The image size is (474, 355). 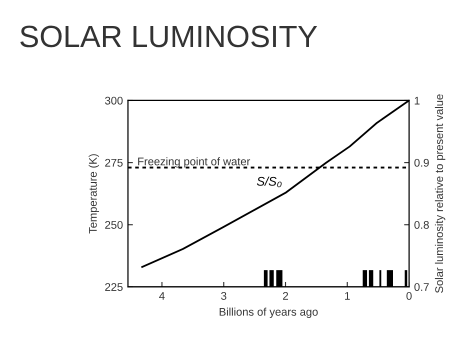 I want to click on ref-line-label: Freezing point of water, so click(x=194, y=162).